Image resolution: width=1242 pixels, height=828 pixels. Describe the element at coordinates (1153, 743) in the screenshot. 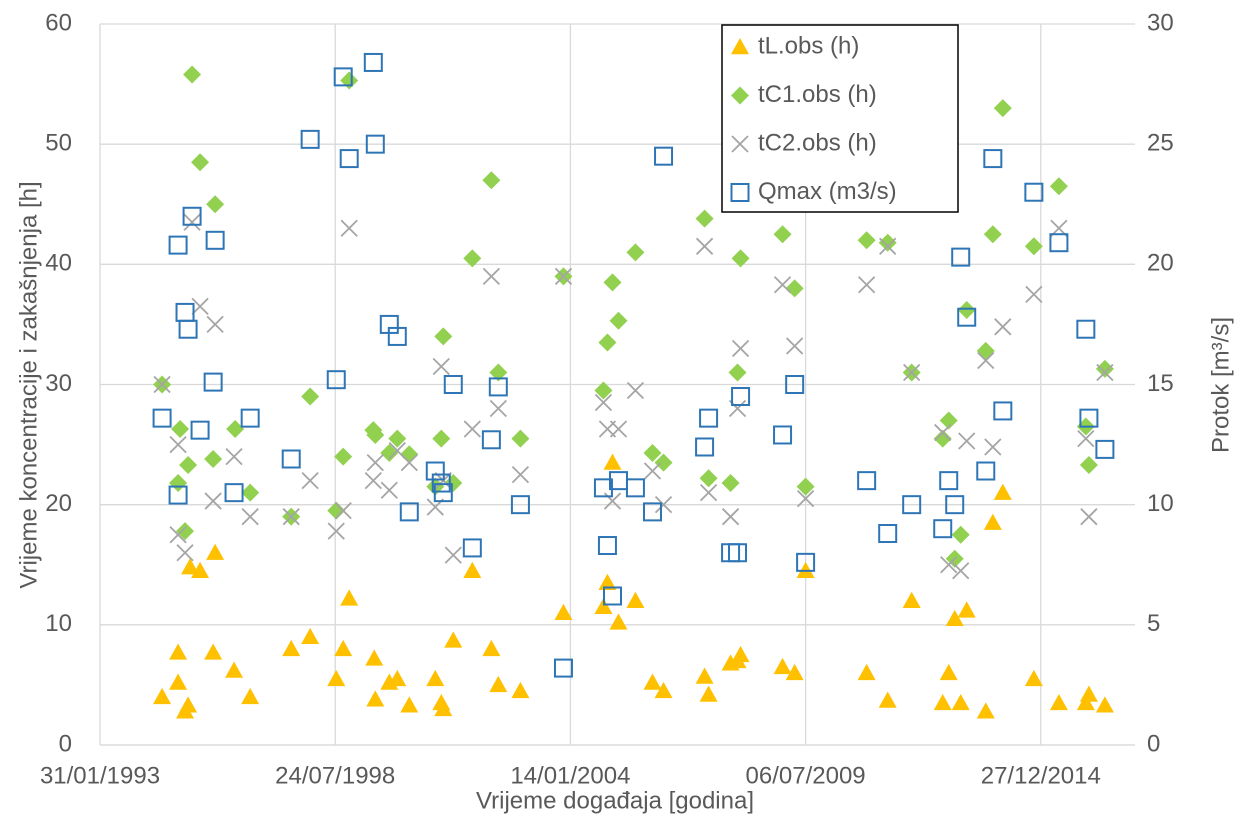

I see `y2-tick-label: 0` at that location.